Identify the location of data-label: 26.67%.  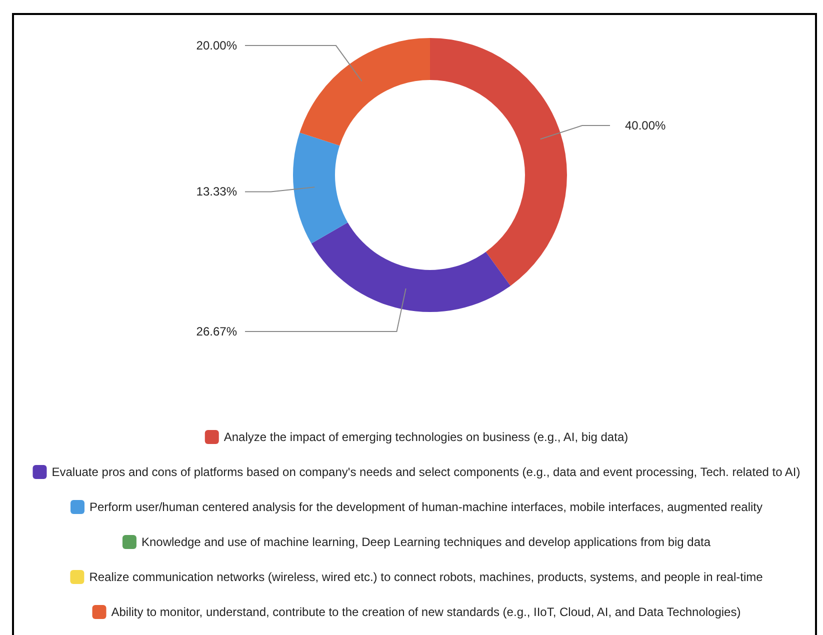
(217, 331).